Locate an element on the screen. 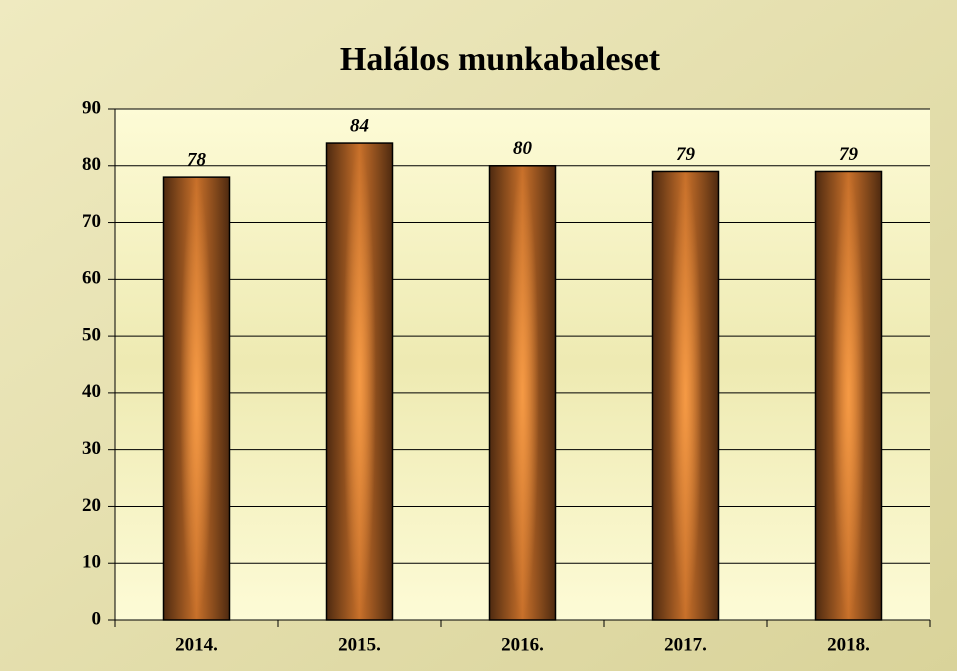 This screenshot has height=671, width=957. y-tick-label: 30 is located at coordinates (91, 448).